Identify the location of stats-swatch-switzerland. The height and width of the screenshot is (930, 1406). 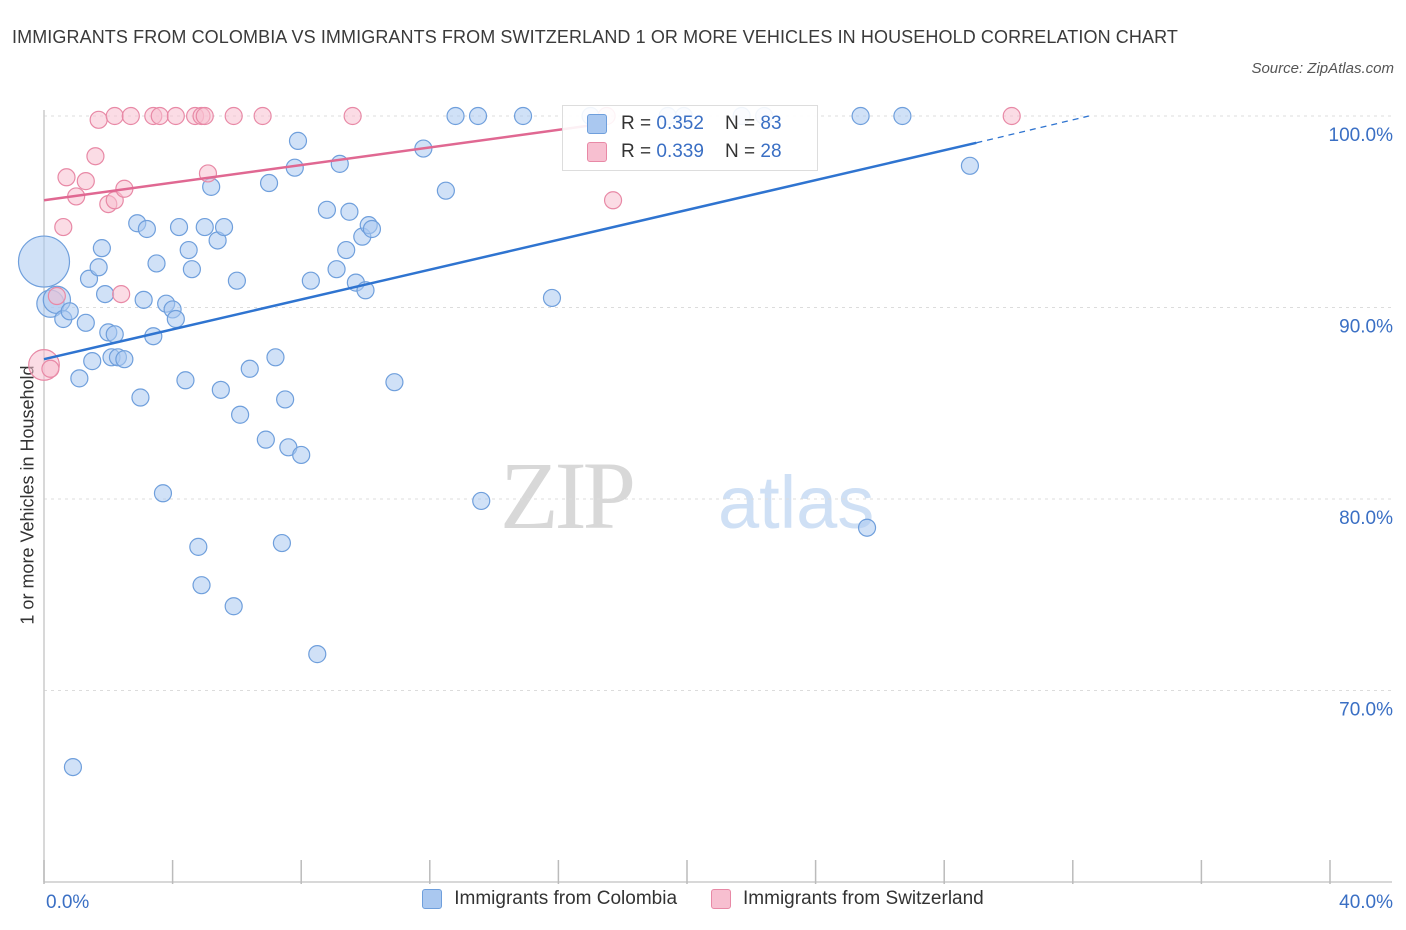
(597, 152).